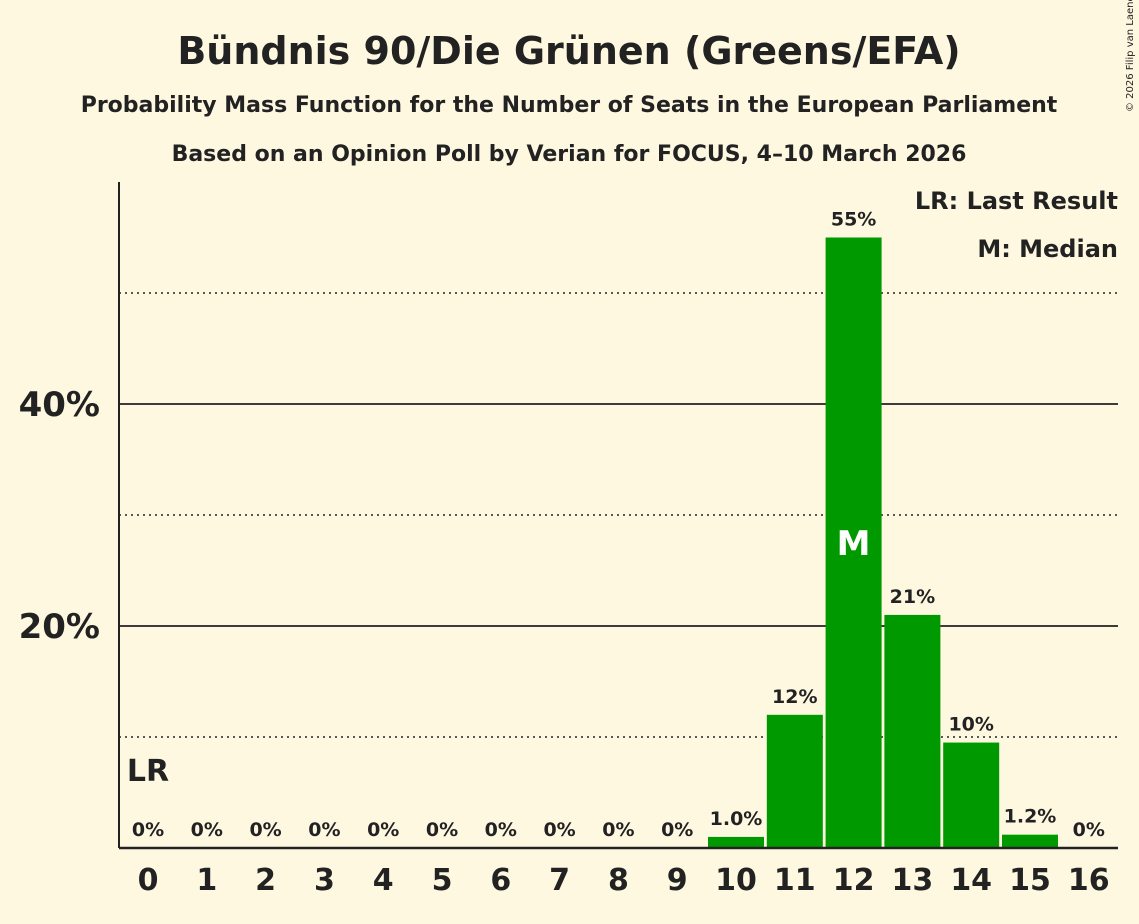 The image size is (1139, 924). Describe the element at coordinates (1130, 56) in the screenshot. I see `copyright: © 2026 Filip van Laenen` at that location.